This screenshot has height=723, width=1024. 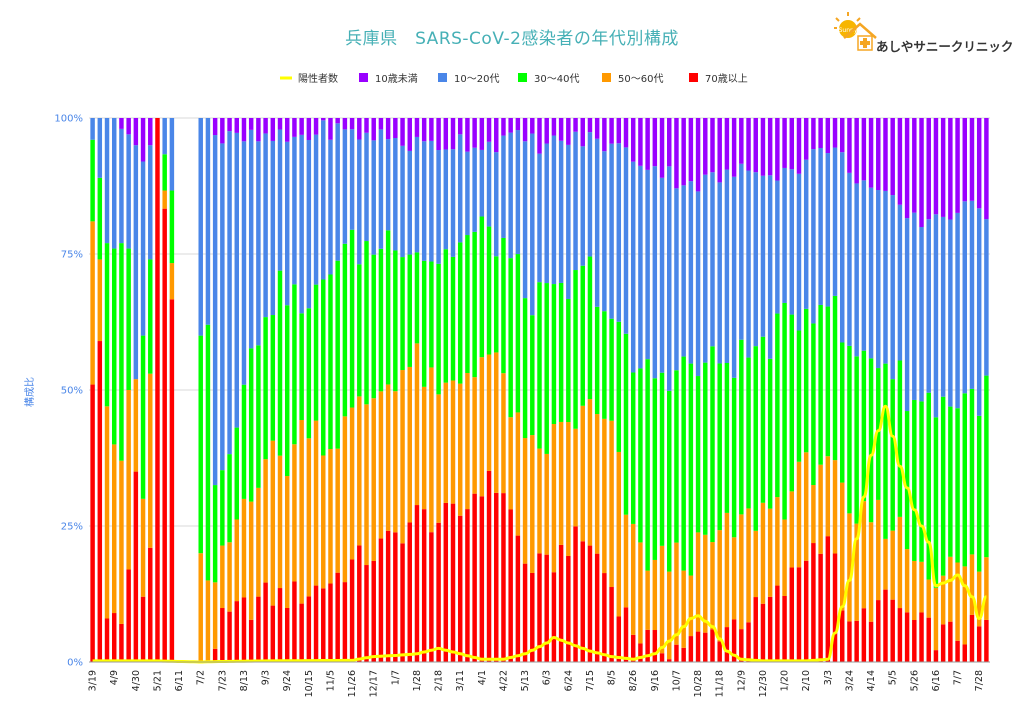 I want to click on y-axis: 0% 25% 50% 75% 100%, so click(x=68, y=391).